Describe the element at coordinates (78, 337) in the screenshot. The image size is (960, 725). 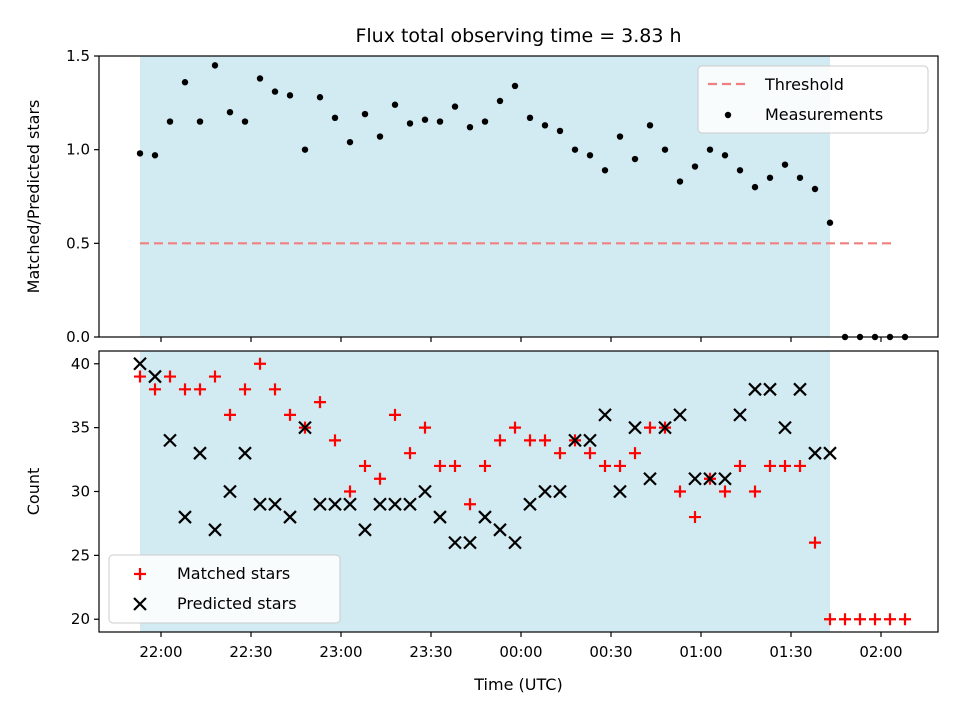
I see `ratio-y-tick-label: 0.0` at that location.